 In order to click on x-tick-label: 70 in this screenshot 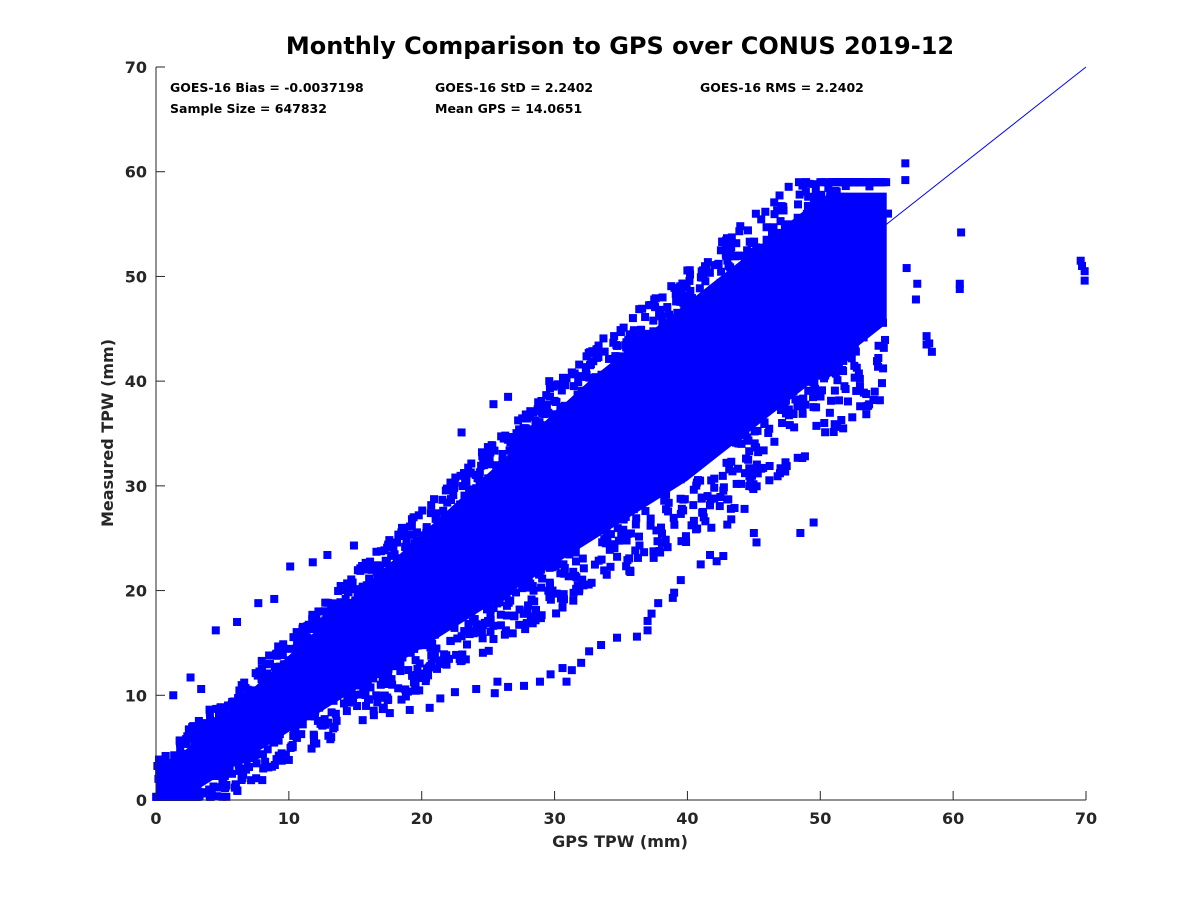, I will do `click(1086, 818)`.